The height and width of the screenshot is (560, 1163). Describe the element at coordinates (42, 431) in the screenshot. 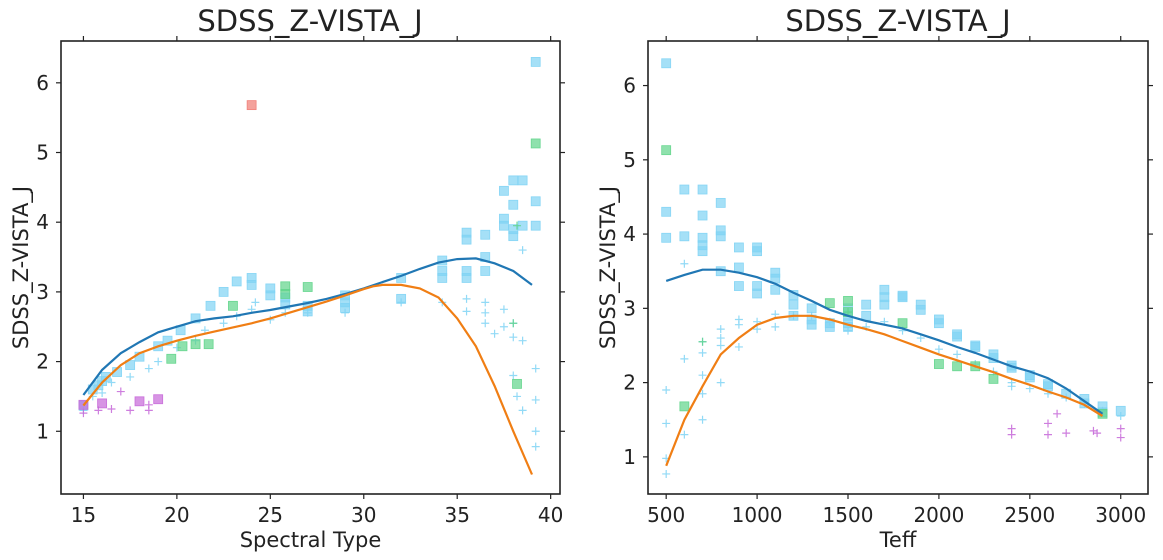

I see `y-tick-label: 1` at that location.